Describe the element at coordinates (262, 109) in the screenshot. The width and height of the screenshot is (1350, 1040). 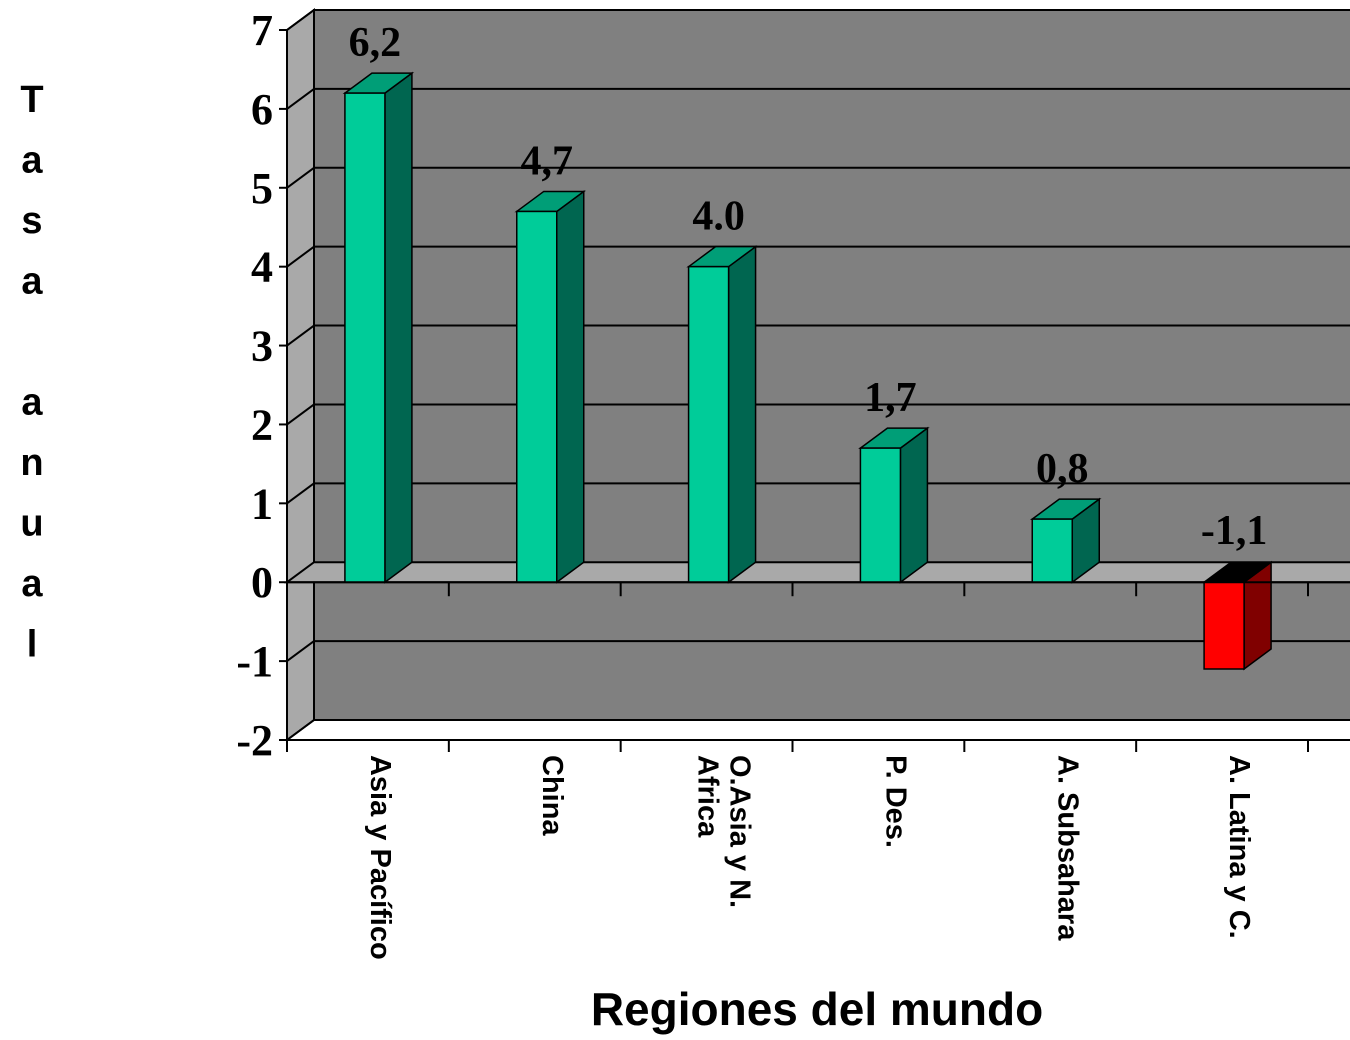
I see `y-tick-label: 6` at that location.